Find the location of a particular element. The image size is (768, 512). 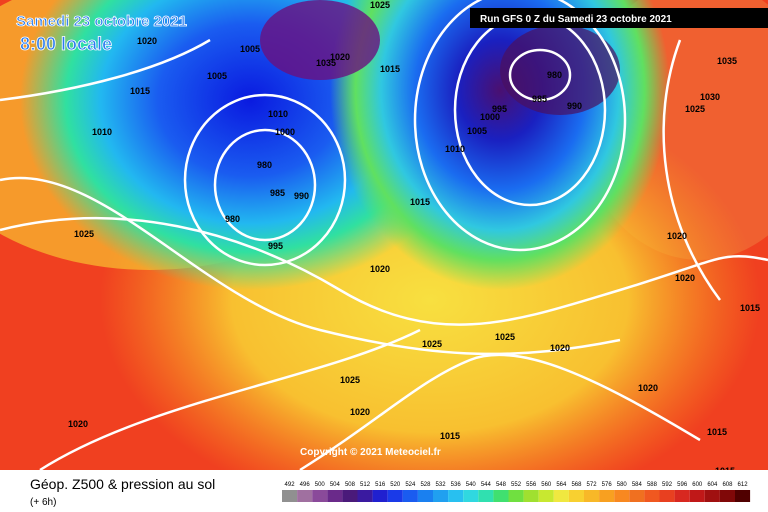

scale-label: 560 is located at coordinates (546, 485).